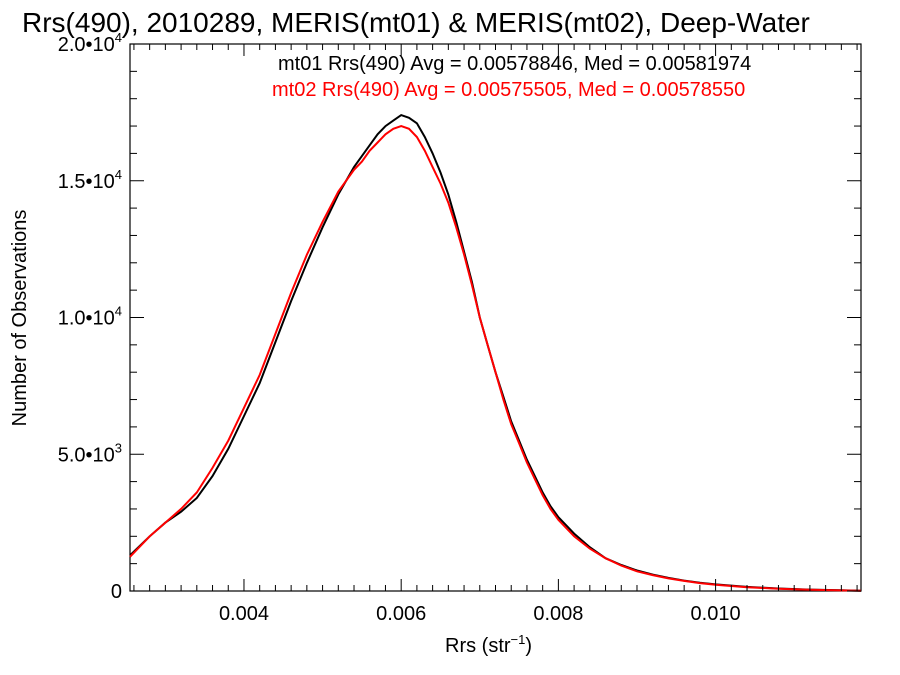  Describe the element at coordinates (20, 318) in the screenshot. I see `y-axis-label: Number of Observations` at that location.